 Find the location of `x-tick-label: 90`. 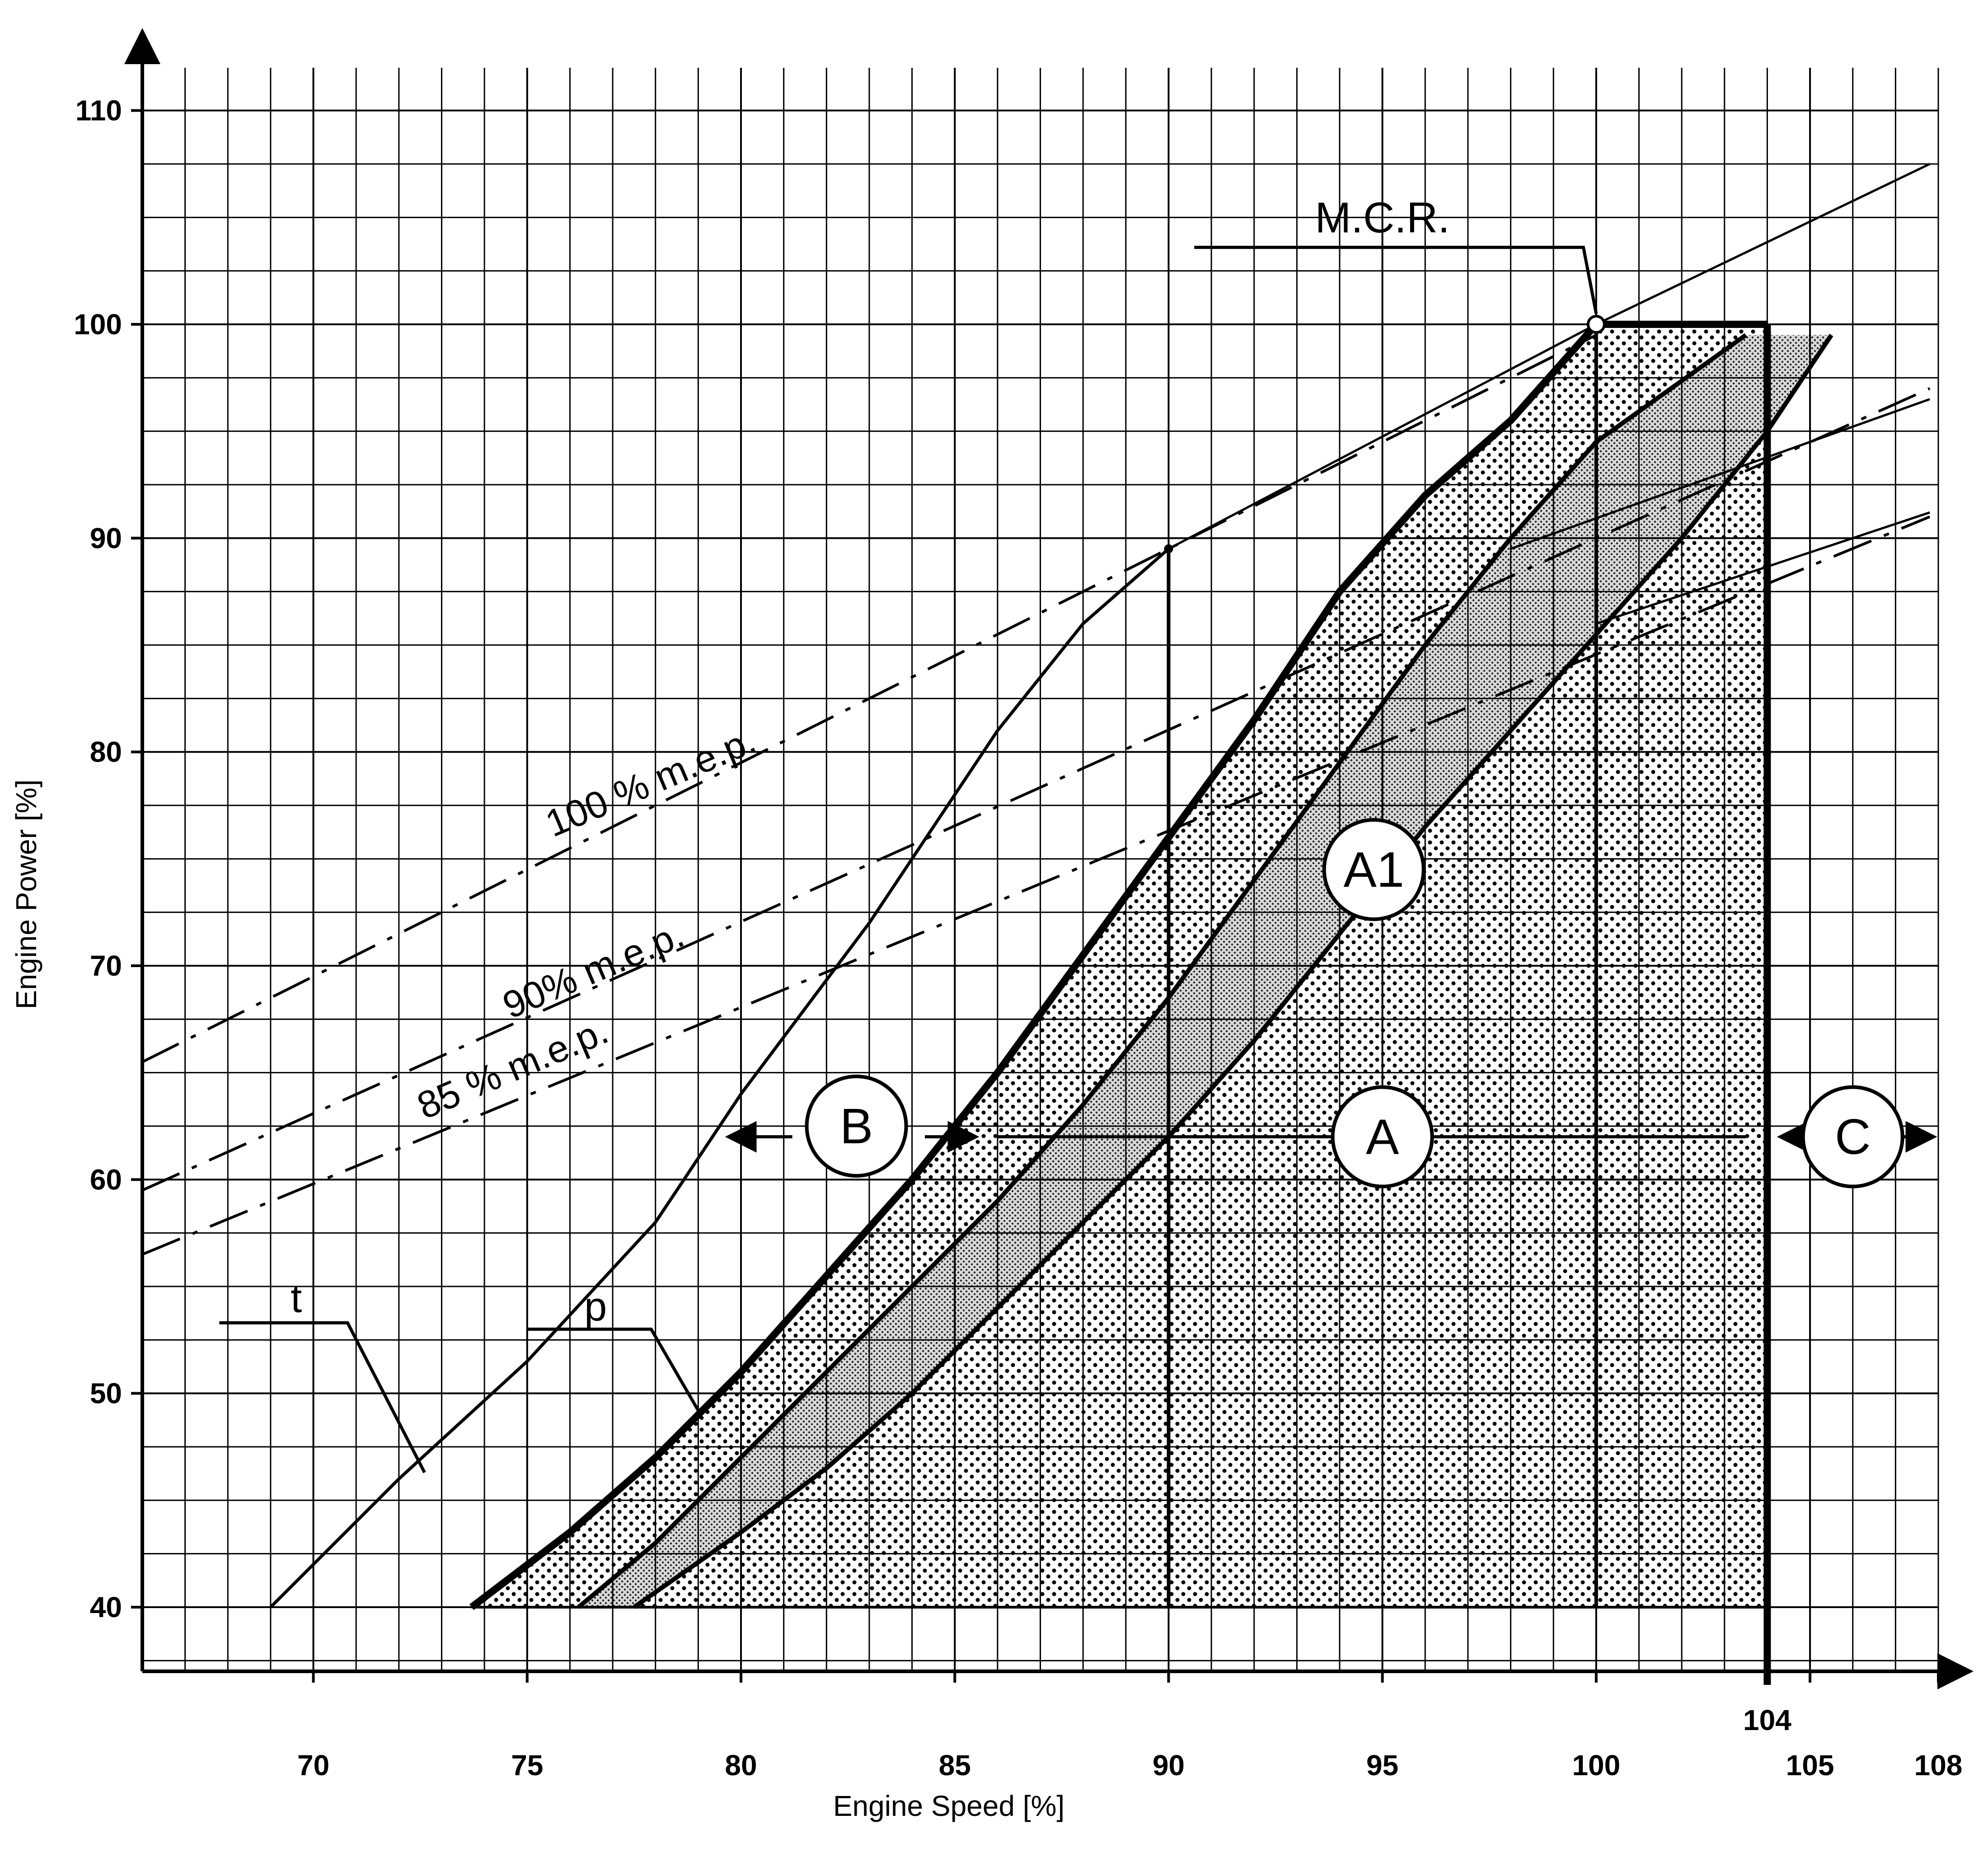

x-tick-label: 90 is located at coordinates (1169, 1765).